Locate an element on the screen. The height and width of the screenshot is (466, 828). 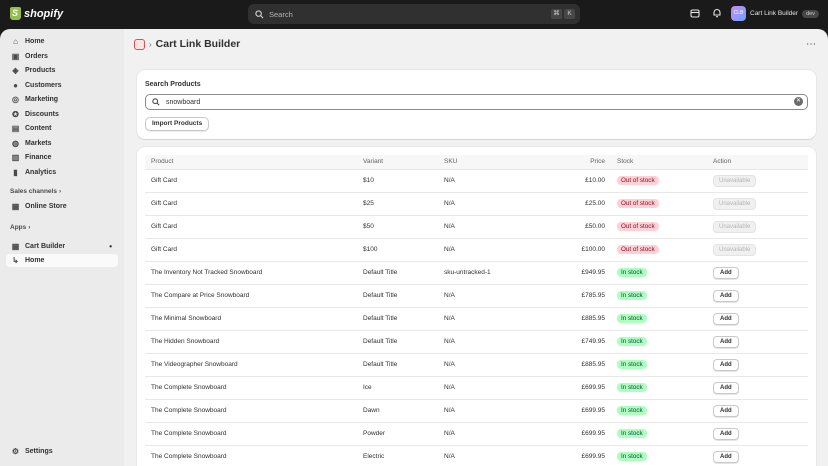
sidebar-item-home: ⌂ Home is located at coordinates (62, 41).